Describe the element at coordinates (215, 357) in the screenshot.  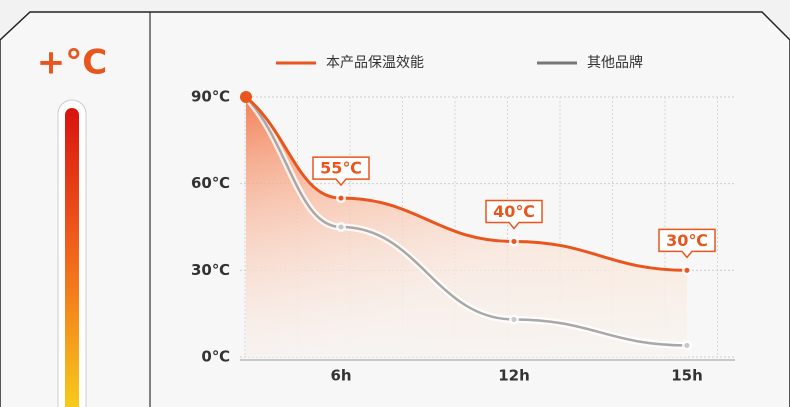
I see `y-tick-label: 0℃` at that location.